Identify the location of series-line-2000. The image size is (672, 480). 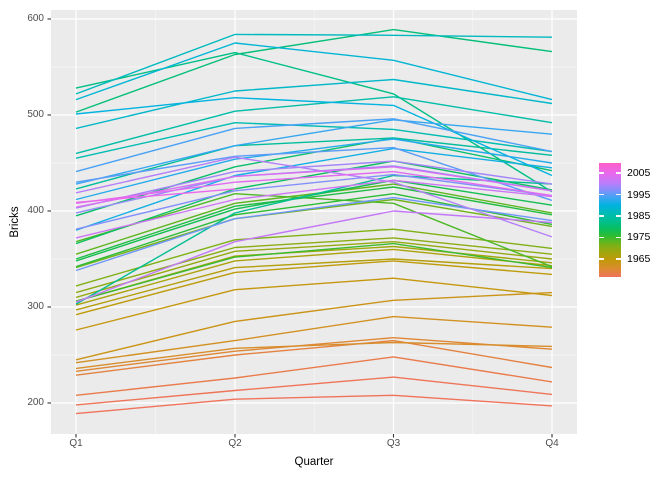
(314, 197).